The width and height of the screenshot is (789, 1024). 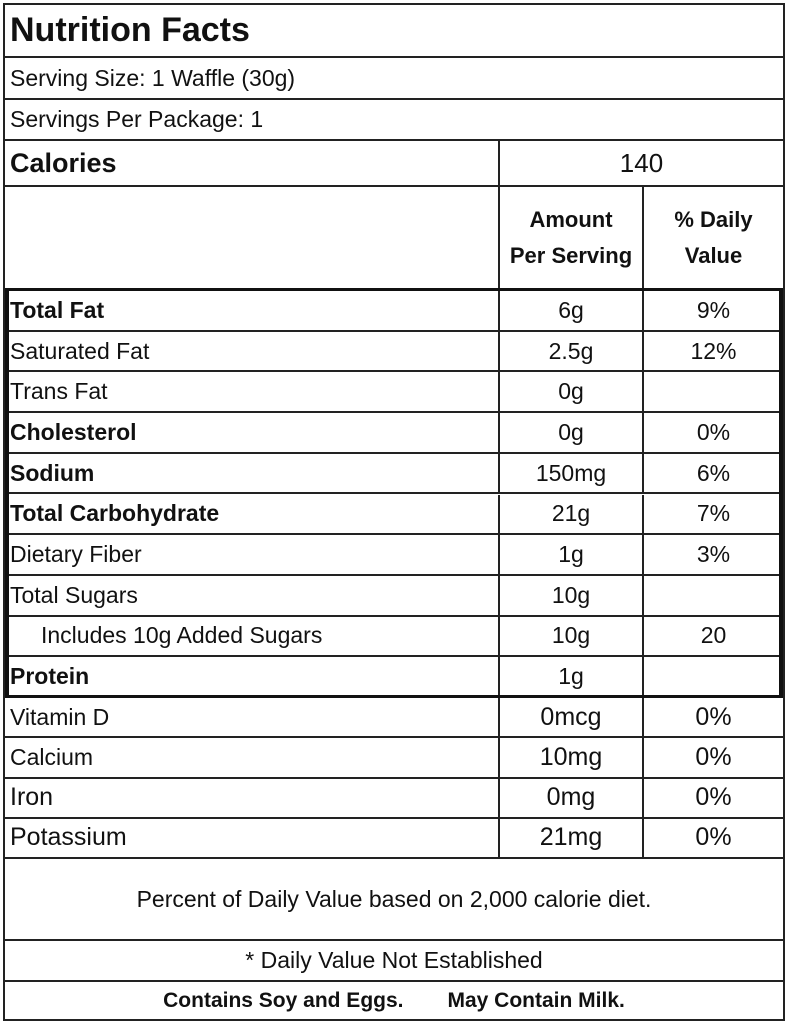 What do you see at coordinates (394, 677) in the screenshot?
I see `nutrient-row: Protein 1g` at bounding box center [394, 677].